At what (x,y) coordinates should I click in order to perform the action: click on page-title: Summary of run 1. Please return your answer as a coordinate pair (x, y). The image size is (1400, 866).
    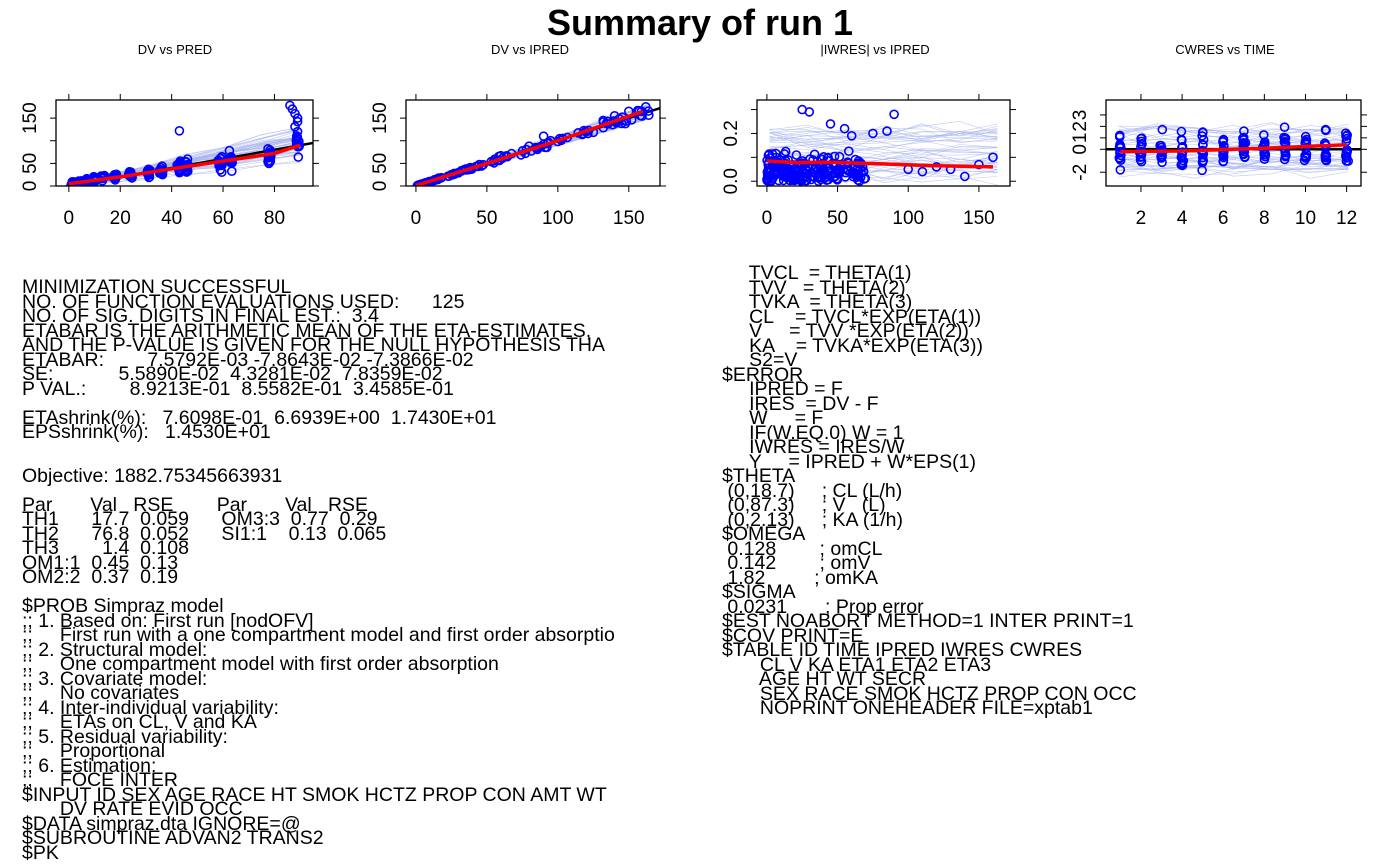
    Looking at the image, I should click on (700, 22).